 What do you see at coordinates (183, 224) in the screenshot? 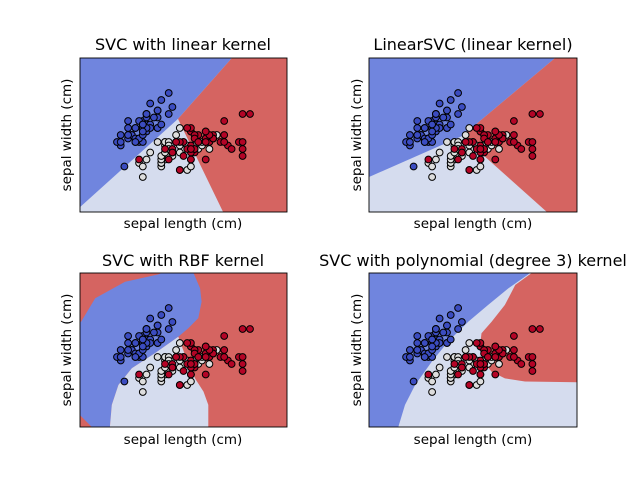
I see `x-axis-label-1: sepal length (cm)` at bounding box center [183, 224].